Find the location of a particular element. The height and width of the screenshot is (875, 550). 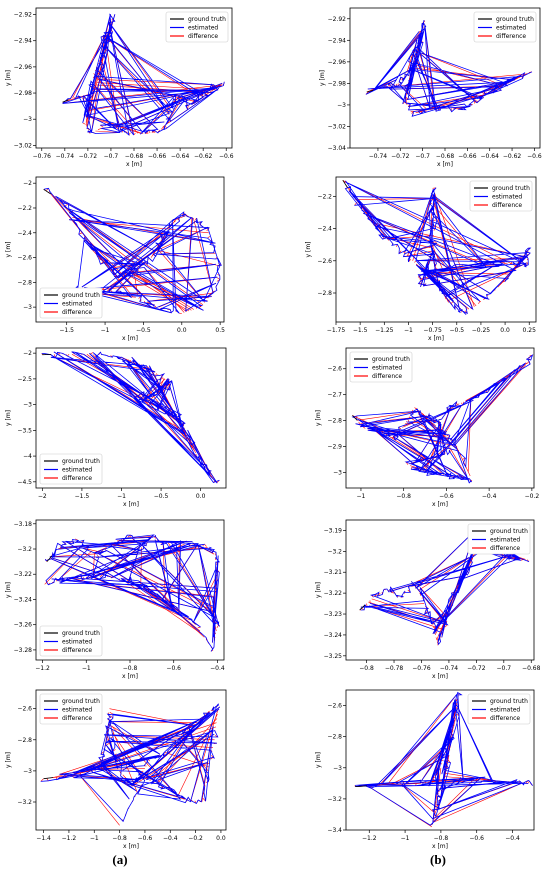

x-tick-label: −1.2 is located at coordinates (369, 838).